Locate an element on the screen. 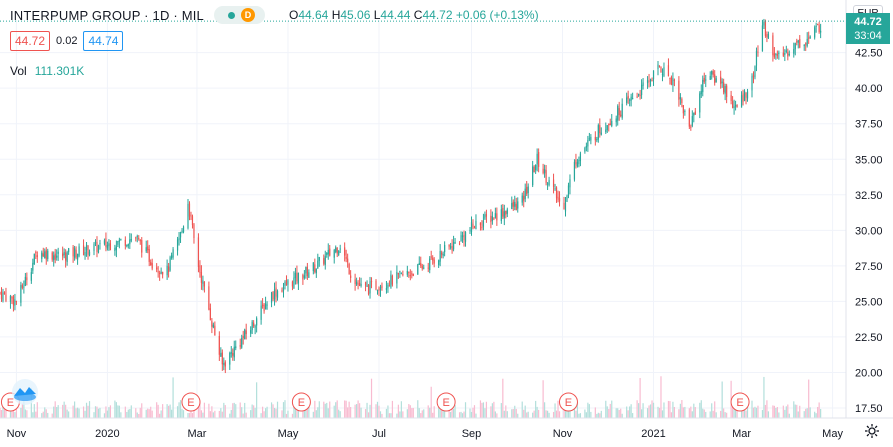  settings-gear-icon is located at coordinates (872, 431).